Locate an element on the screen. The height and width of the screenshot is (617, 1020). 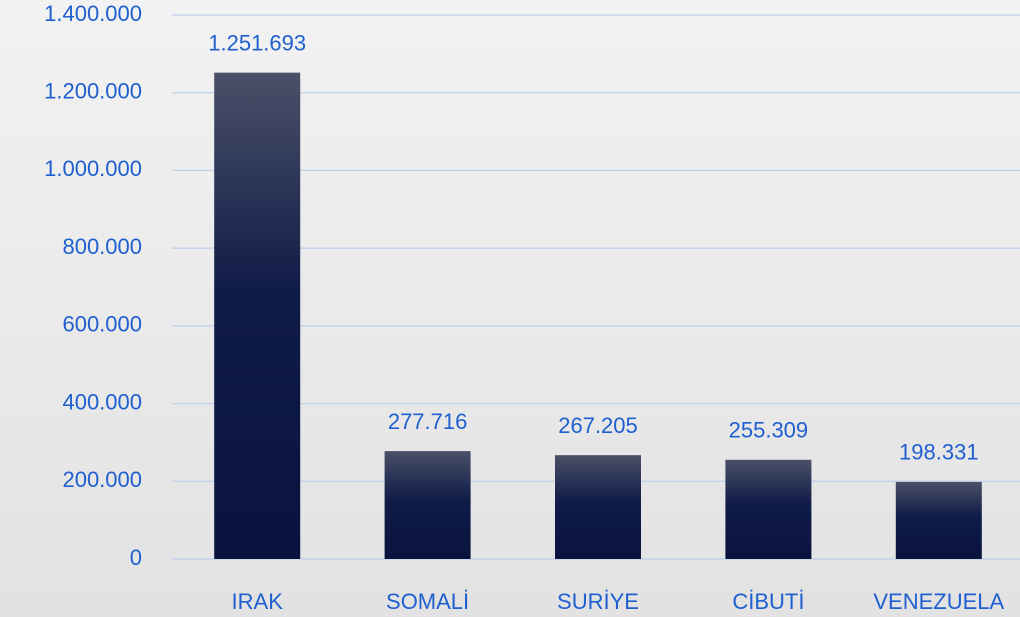
x-tick-label: VENEZUELA is located at coordinates (938, 601).